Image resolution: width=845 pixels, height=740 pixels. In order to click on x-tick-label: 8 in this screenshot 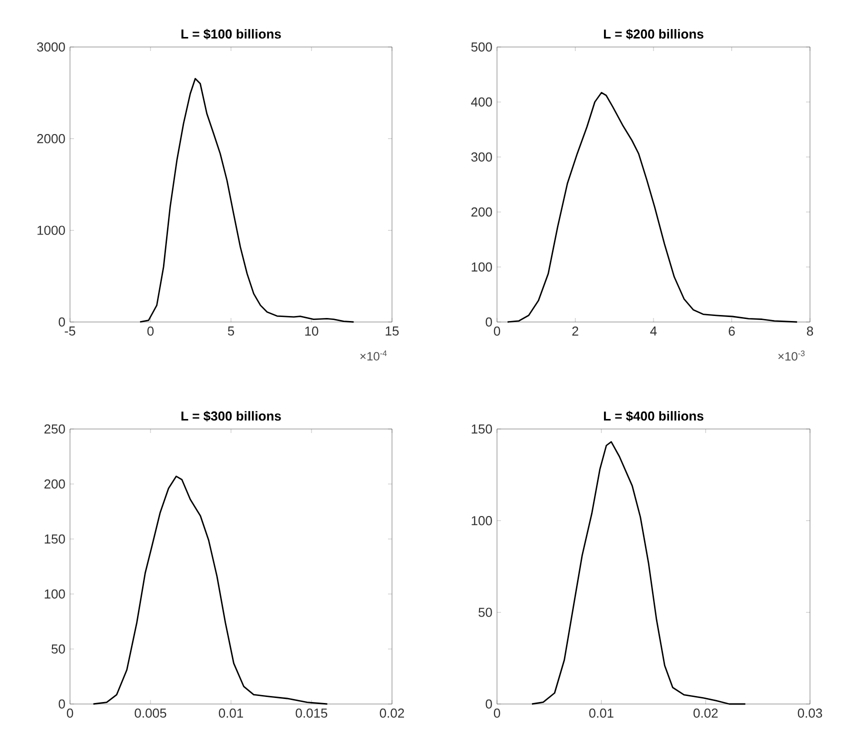, I will do `click(810, 331)`.